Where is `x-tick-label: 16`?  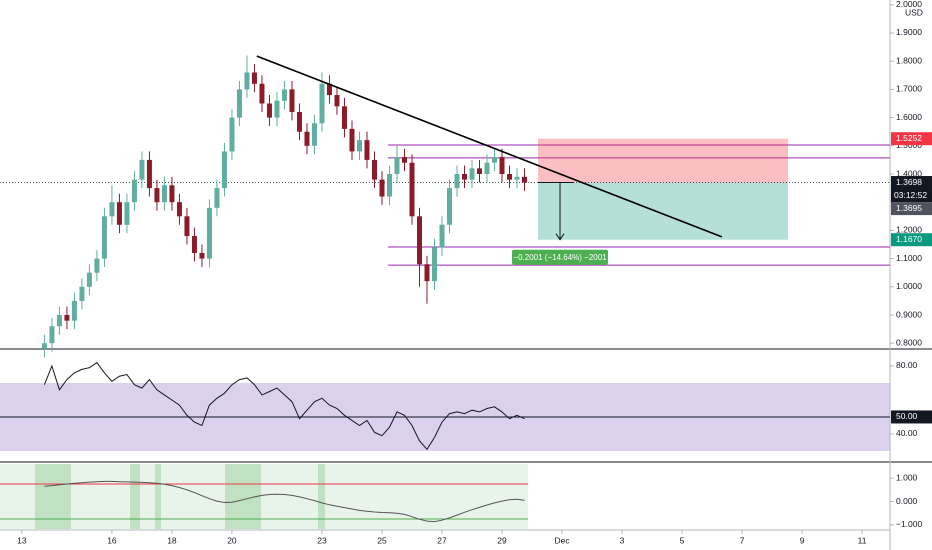 x-tick-label: 16 is located at coordinates (112, 540).